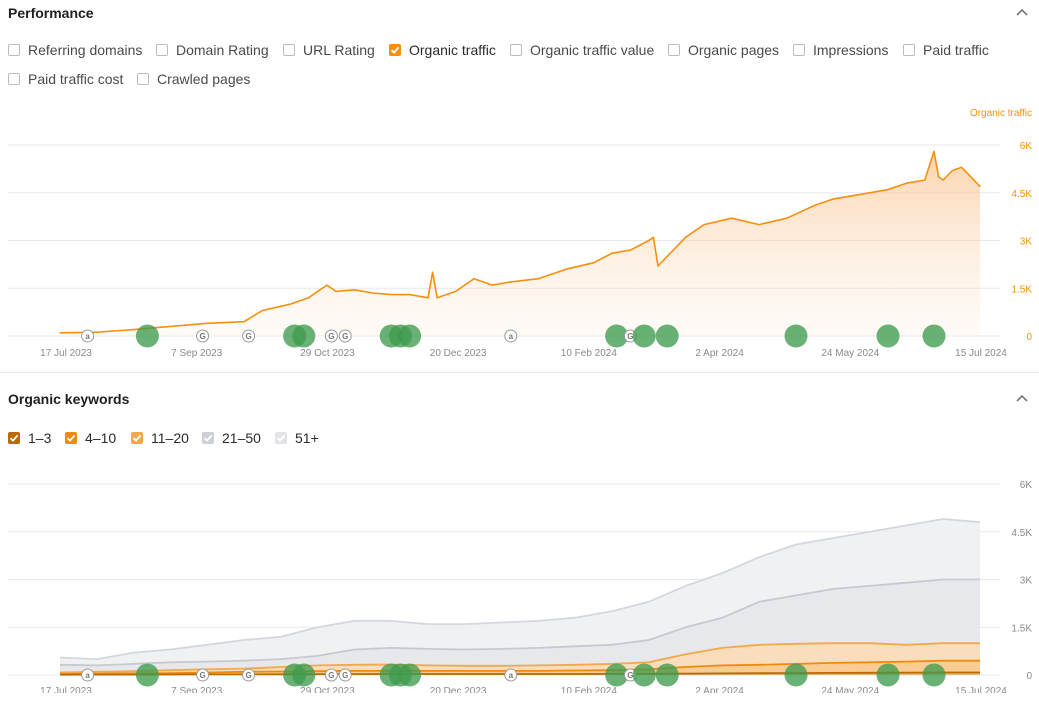 The image size is (1039, 703). What do you see at coordinates (231, 438) in the screenshot?
I see `checkbox-position-21-50: 21–50` at bounding box center [231, 438].